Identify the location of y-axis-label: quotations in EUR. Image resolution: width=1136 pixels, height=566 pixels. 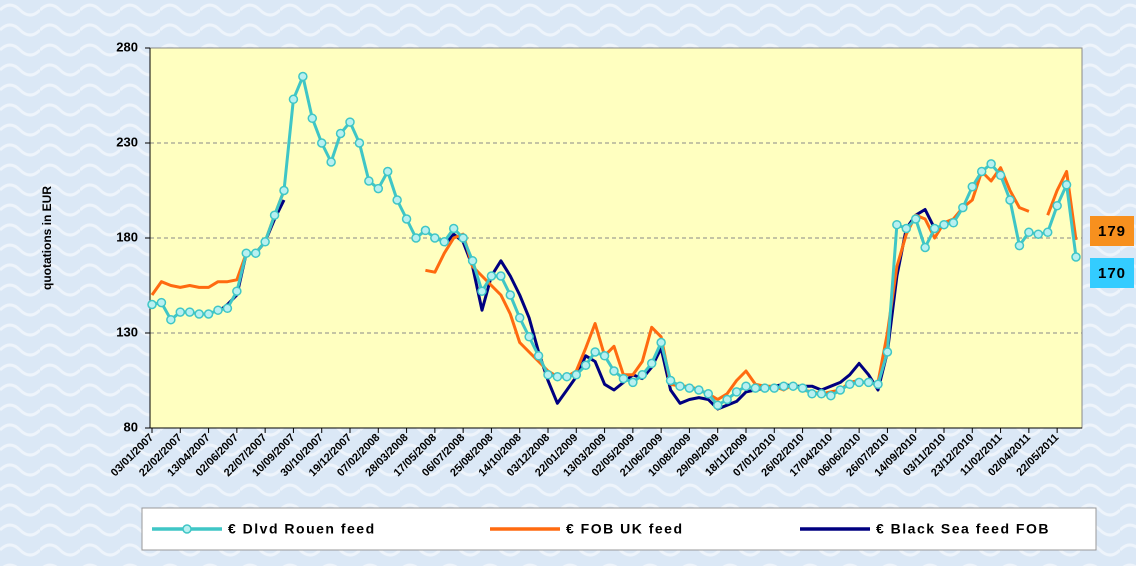
(47, 238).